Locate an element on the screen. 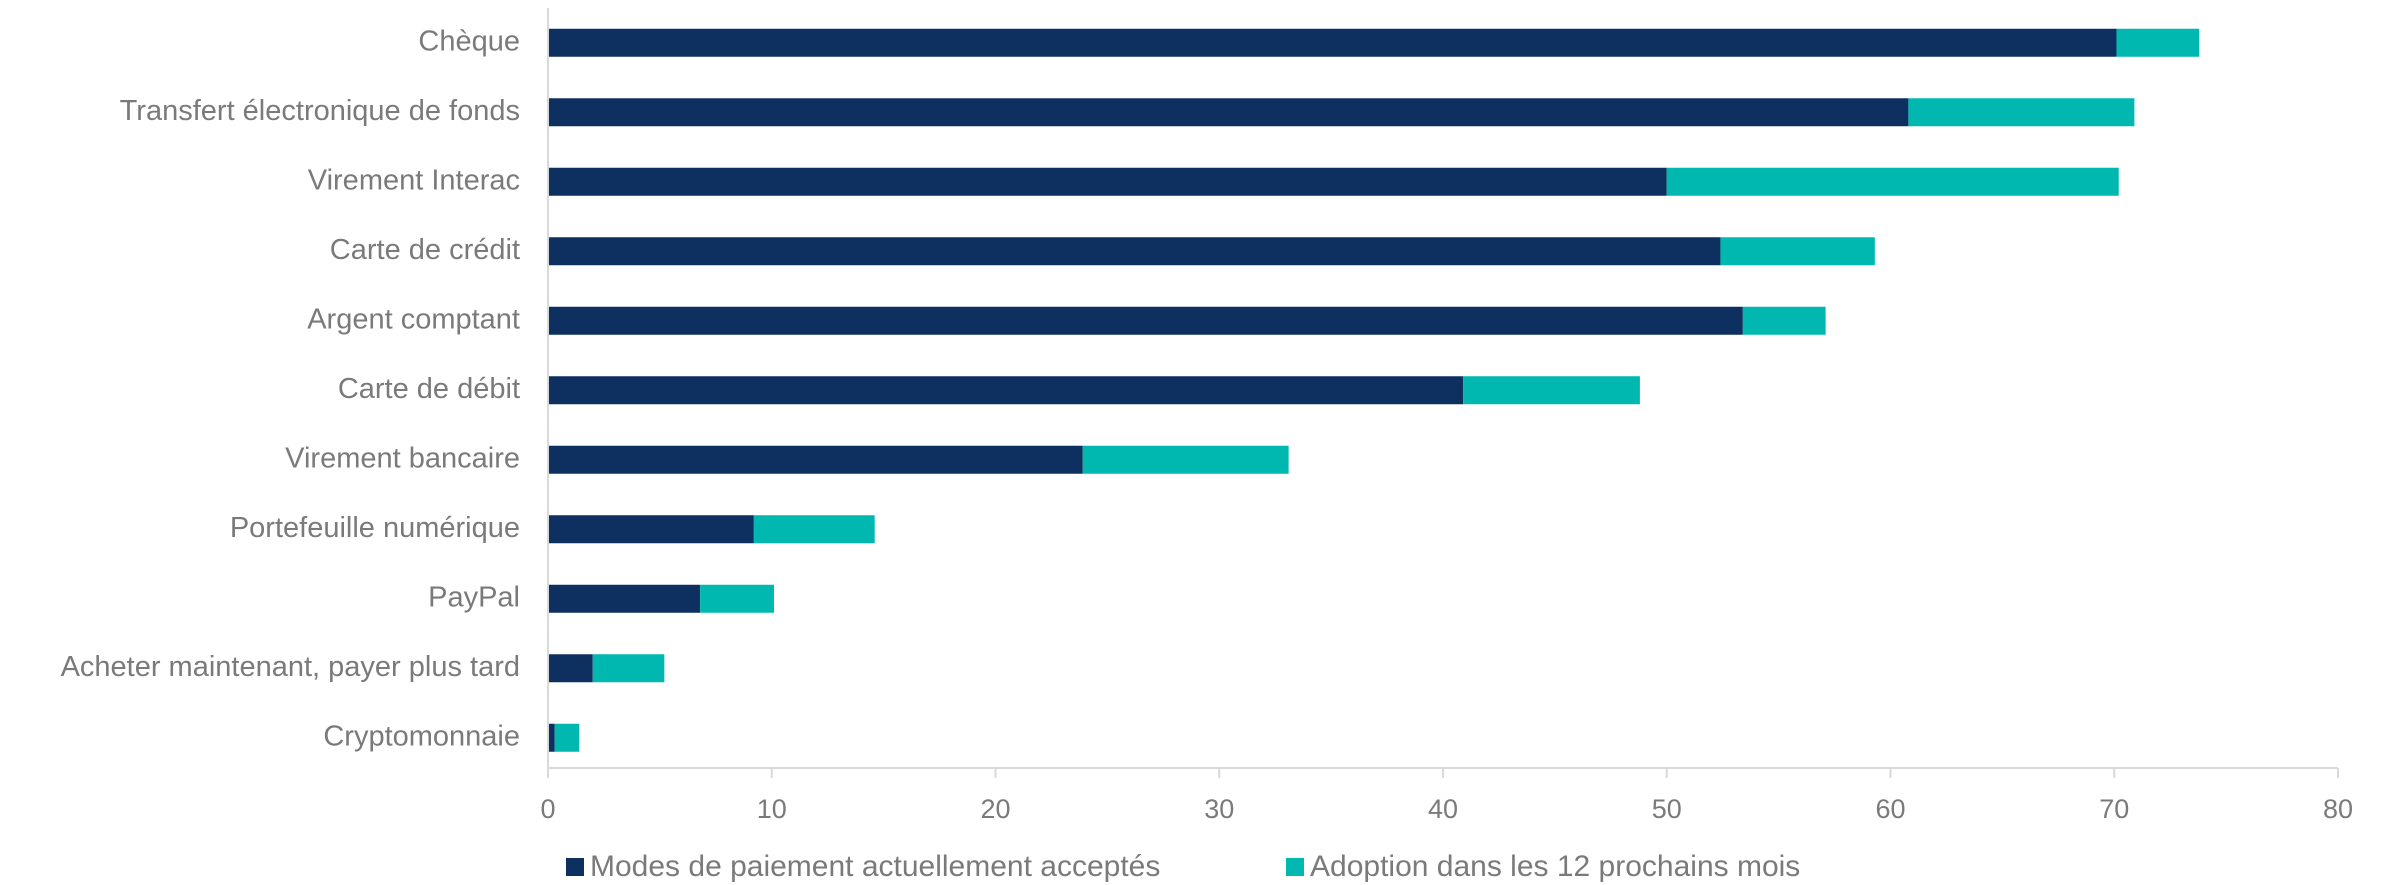 This screenshot has width=2384, height=885. x-axis-ticks: 0 10 20 30 40 50 60 70 80 is located at coordinates (1446, 796).